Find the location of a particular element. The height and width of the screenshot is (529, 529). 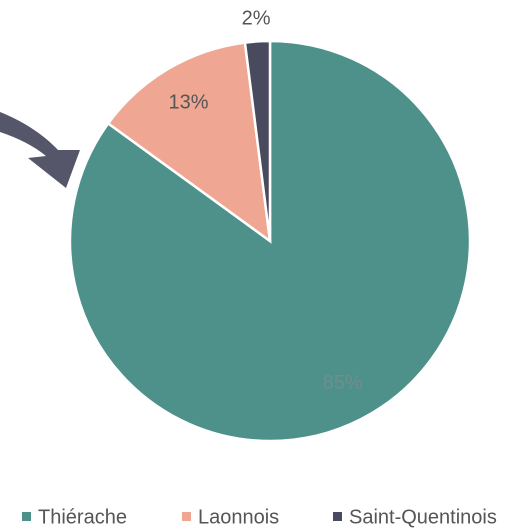

legend-label: Laonnois is located at coordinates (238, 517).